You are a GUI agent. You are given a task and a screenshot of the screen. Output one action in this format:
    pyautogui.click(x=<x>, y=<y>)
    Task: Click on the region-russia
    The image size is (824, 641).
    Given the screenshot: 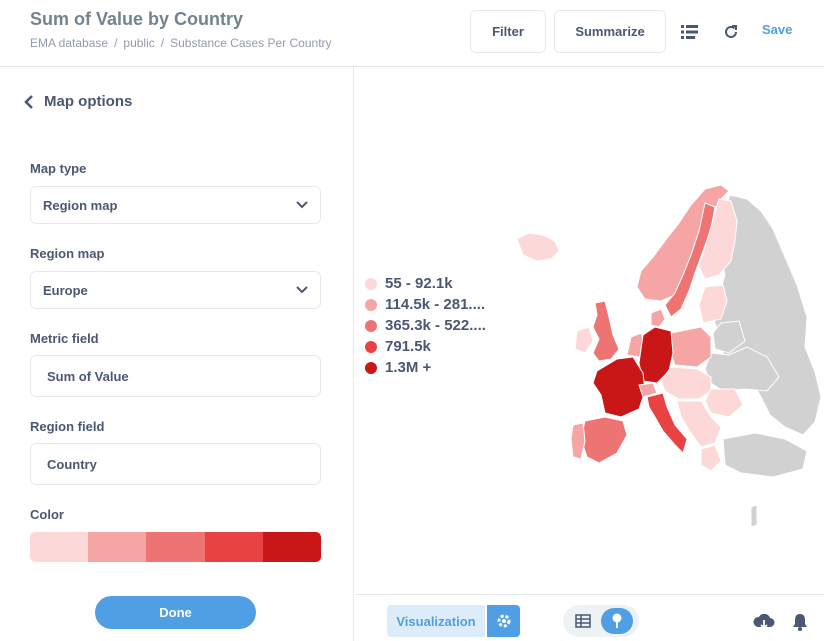 What is the action you would take?
    pyautogui.click(x=767, y=315)
    